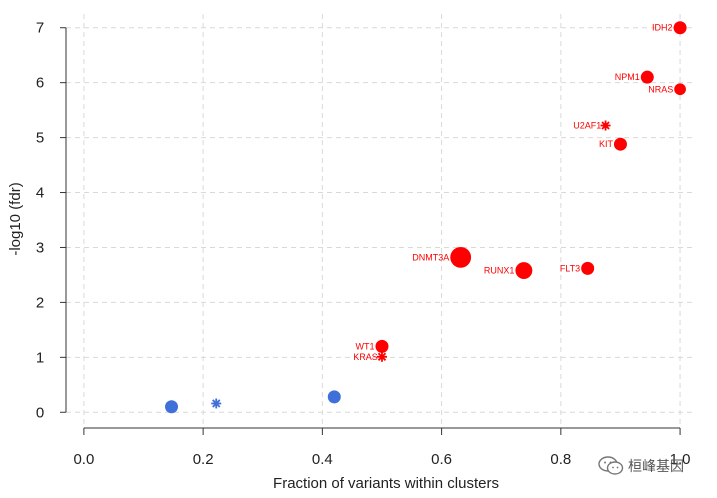  What do you see at coordinates (322, 459) in the screenshot?
I see `x-tick-label: 0.4` at bounding box center [322, 459].